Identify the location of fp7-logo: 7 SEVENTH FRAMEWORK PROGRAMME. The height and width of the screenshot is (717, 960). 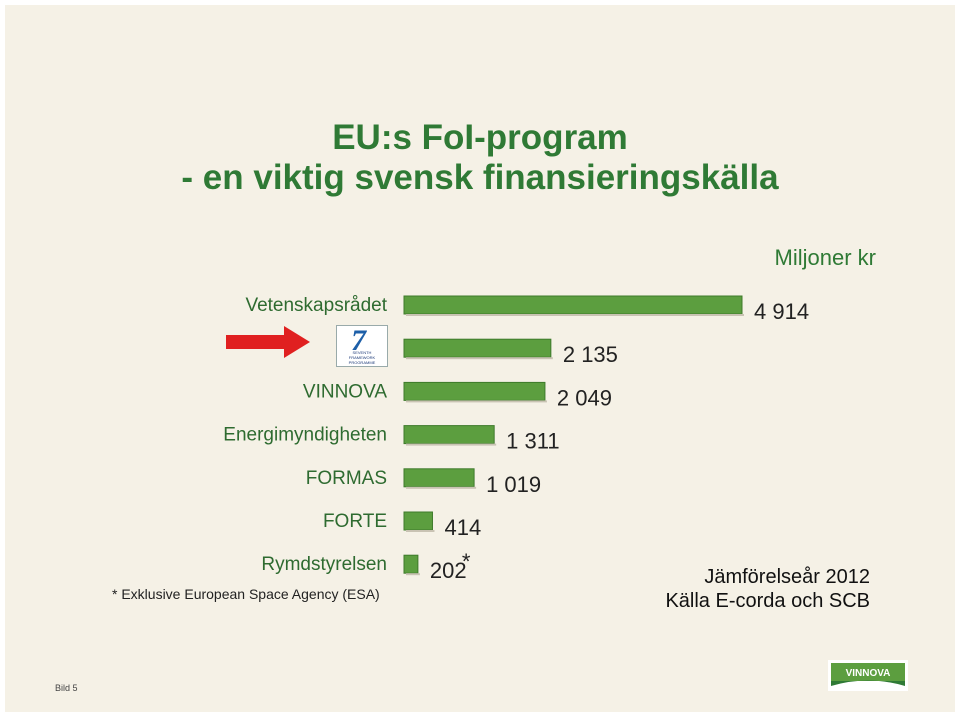
(362, 345).